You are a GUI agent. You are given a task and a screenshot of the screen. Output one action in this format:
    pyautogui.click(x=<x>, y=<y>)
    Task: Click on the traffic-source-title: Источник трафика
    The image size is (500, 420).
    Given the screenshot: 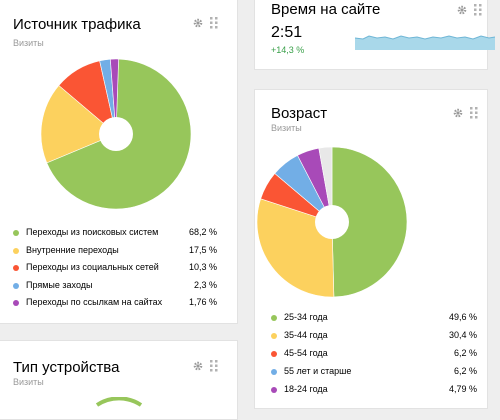 What is the action you would take?
    pyautogui.click(x=77, y=24)
    